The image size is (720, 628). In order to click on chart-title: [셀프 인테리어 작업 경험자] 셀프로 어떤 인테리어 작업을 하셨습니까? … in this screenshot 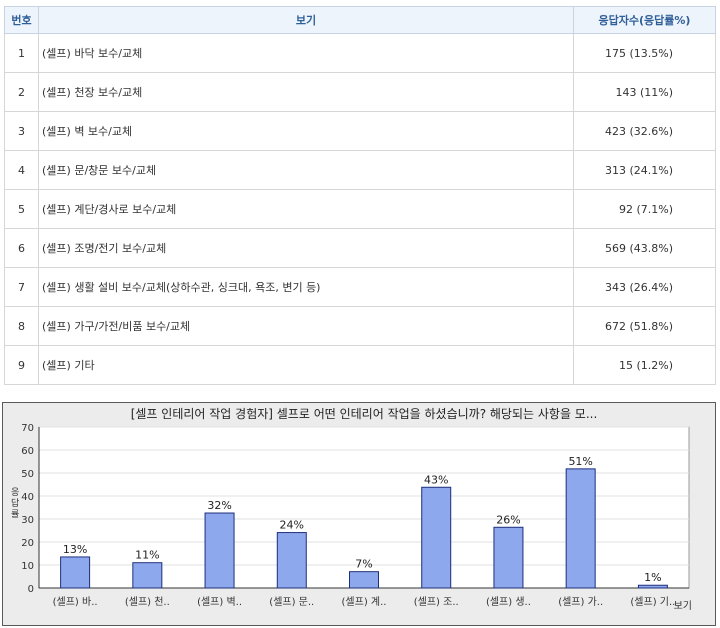, I will do `click(364, 414)`.